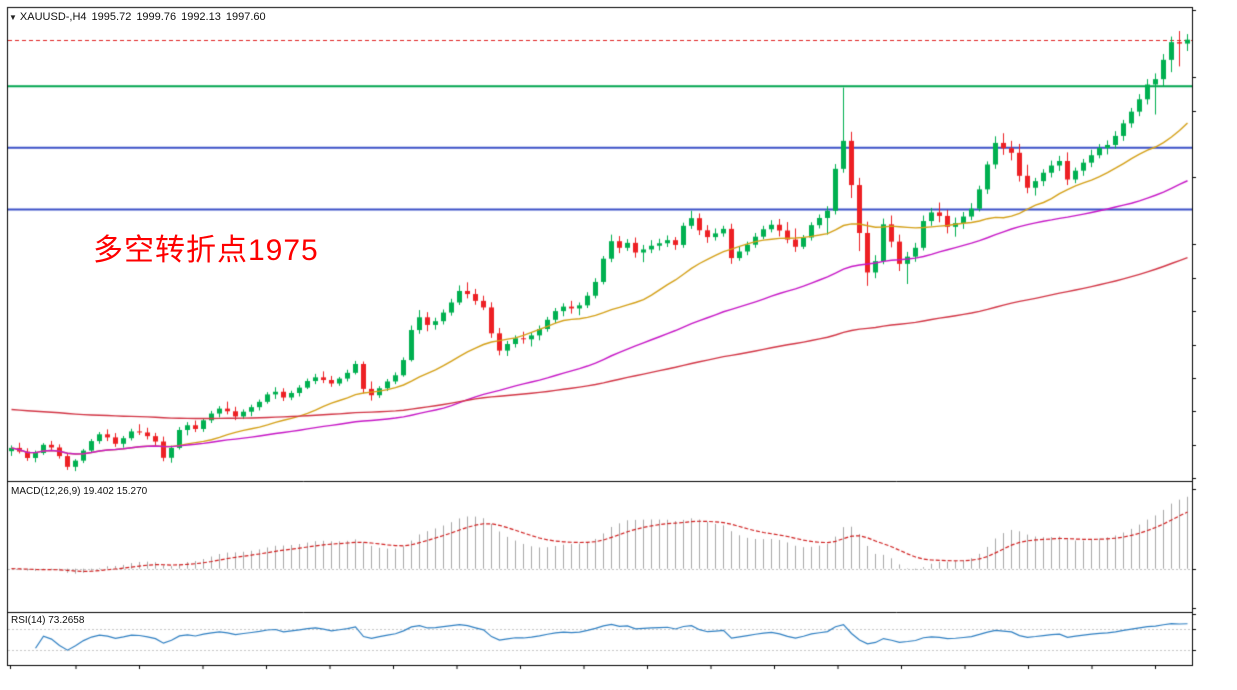  What do you see at coordinates (13, 17) in the screenshot?
I see `chart-collapse-icon: ▼` at bounding box center [13, 17].